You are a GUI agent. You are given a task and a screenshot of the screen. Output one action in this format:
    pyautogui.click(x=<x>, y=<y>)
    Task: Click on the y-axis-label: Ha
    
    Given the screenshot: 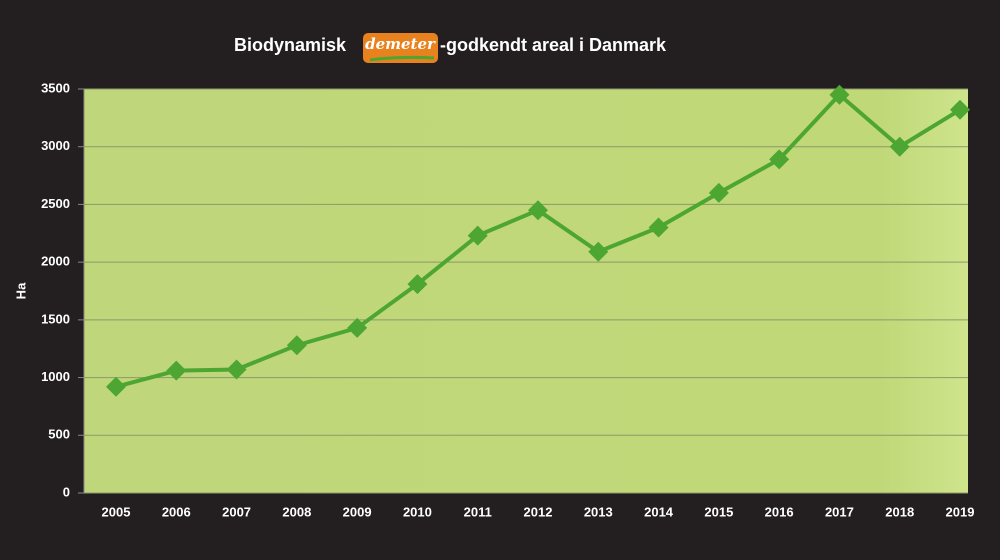 What is the action you would take?
    pyautogui.click(x=20, y=290)
    